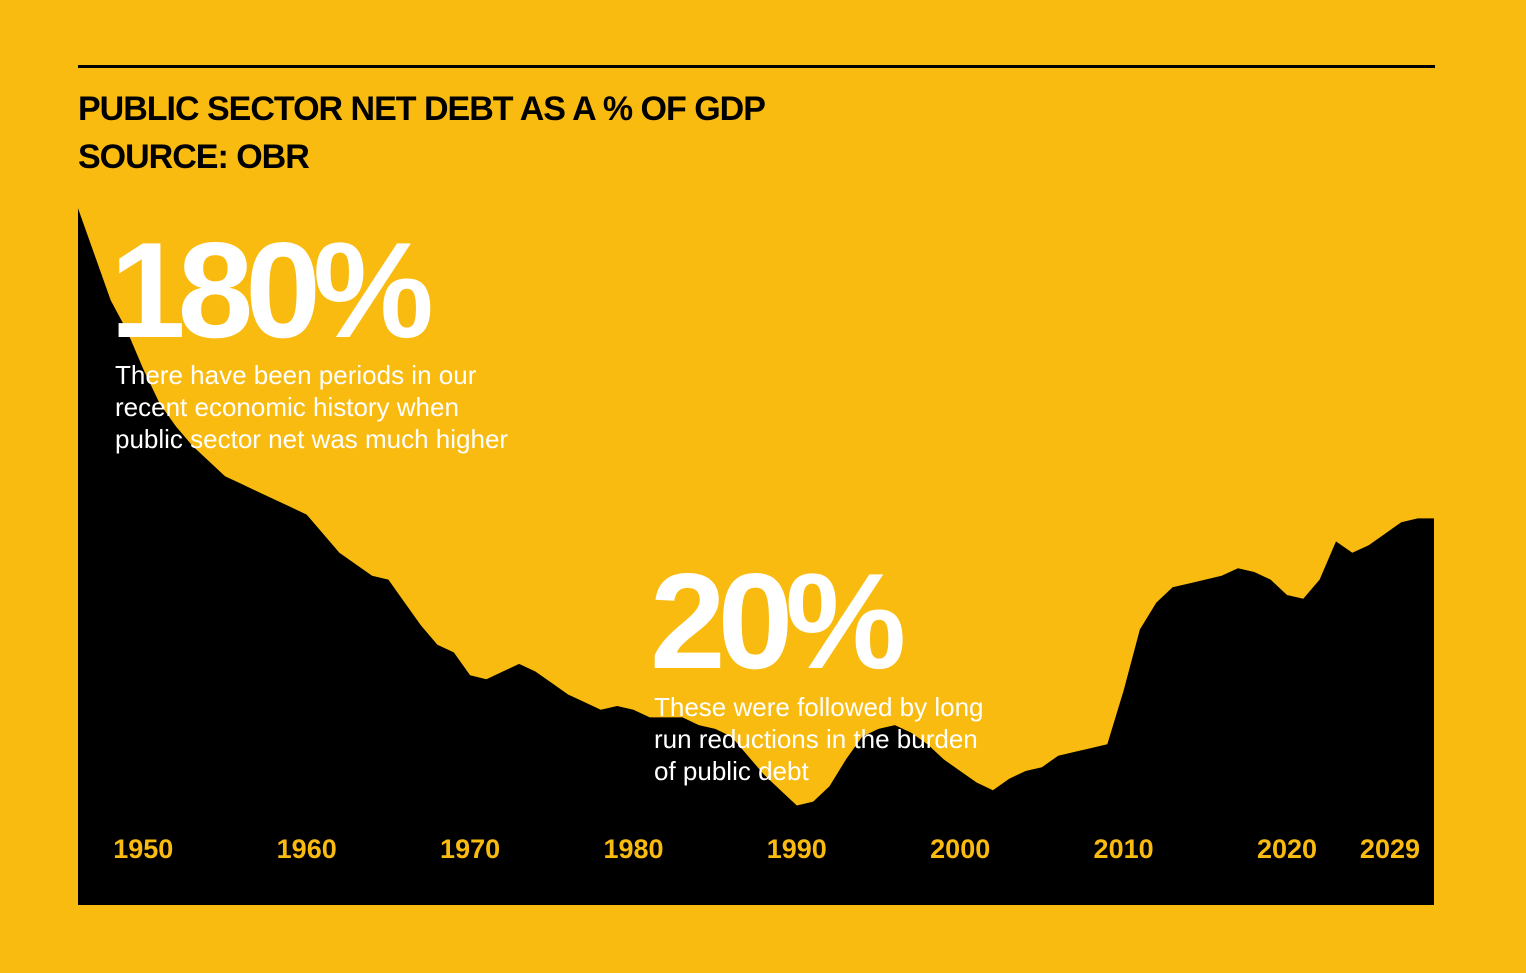  I want to click on x-tick-label: 2029, so click(1390, 849).